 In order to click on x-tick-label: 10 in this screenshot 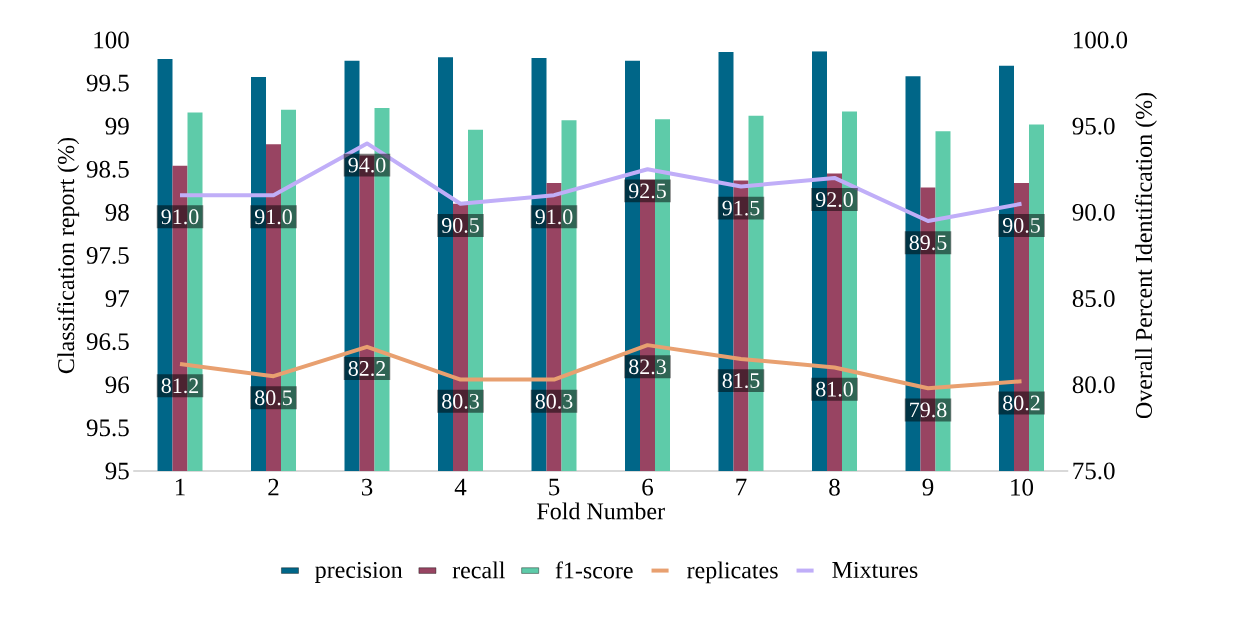, I will do `click(1022, 487)`.